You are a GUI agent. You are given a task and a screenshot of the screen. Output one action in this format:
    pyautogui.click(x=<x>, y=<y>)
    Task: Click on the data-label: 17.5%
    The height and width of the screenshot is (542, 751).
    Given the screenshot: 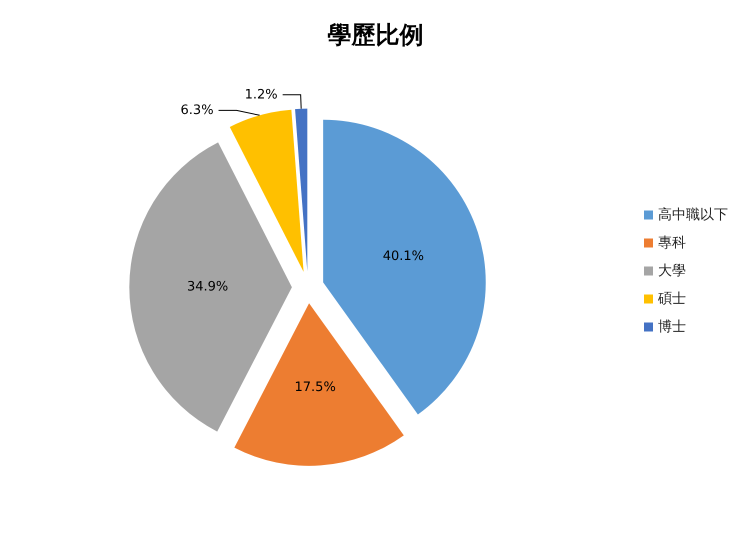 What is the action you would take?
    pyautogui.click(x=315, y=387)
    